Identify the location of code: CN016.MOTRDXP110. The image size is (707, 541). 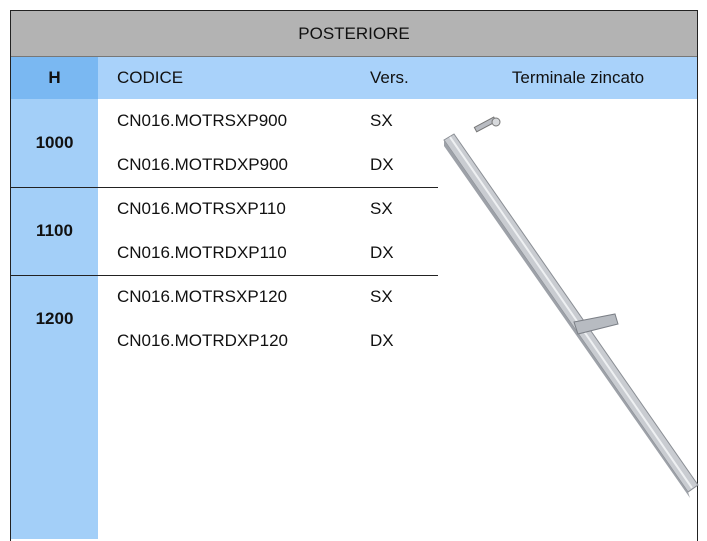
(202, 252).